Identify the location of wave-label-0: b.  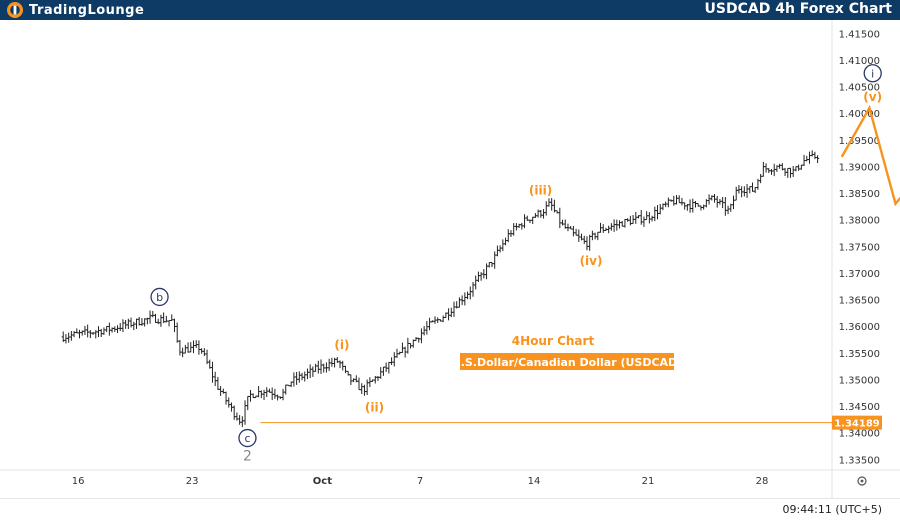
(159, 297).